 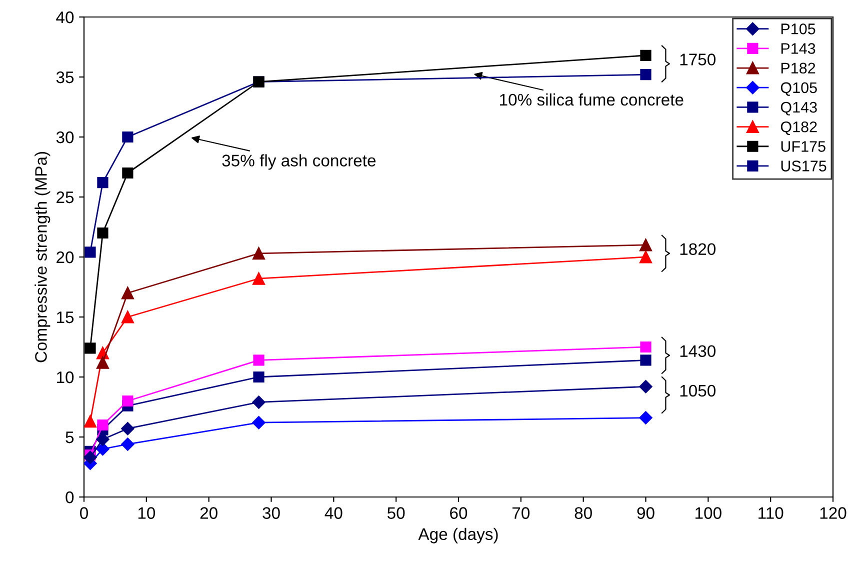 What do you see at coordinates (798, 48) in the screenshot?
I see `legend-label: P143` at bounding box center [798, 48].